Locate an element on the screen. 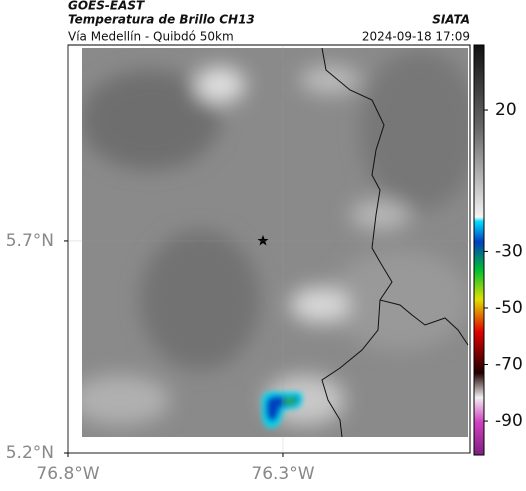 This screenshot has width=526, height=491. datetime: 2024-09-18 17:09 is located at coordinates (416, 37).